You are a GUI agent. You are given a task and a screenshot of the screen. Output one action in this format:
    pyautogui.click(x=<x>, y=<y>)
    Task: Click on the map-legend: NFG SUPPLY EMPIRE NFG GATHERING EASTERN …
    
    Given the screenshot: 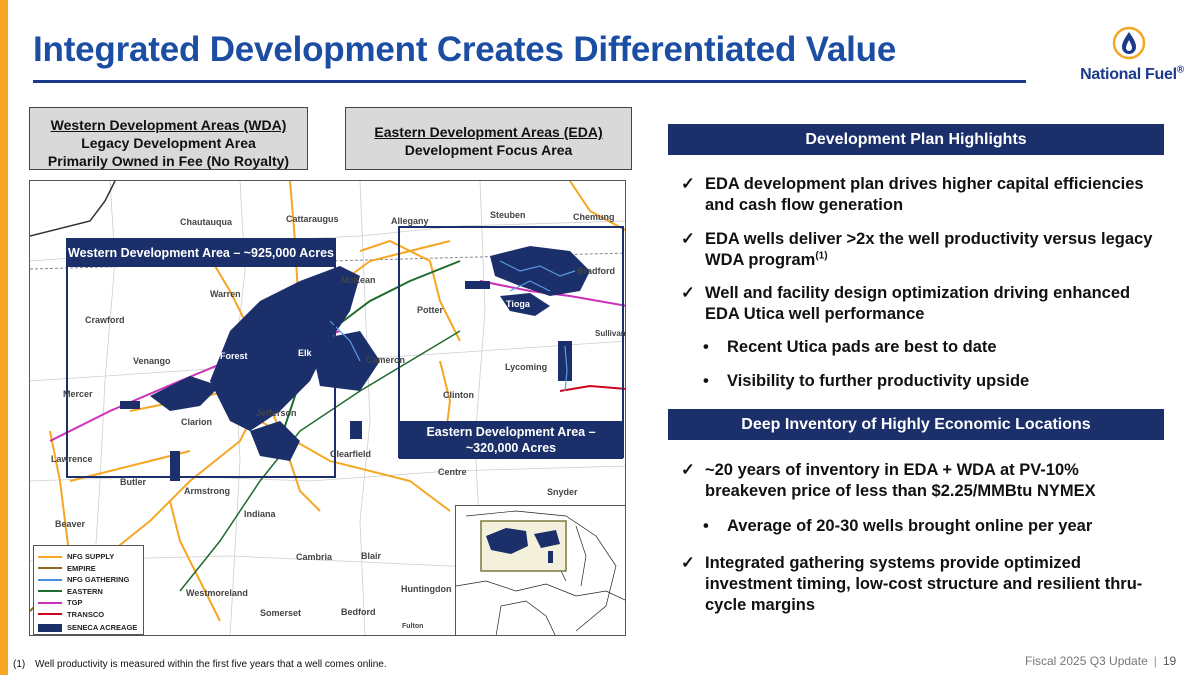 What is the action you would take?
    pyautogui.click(x=88, y=590)
    